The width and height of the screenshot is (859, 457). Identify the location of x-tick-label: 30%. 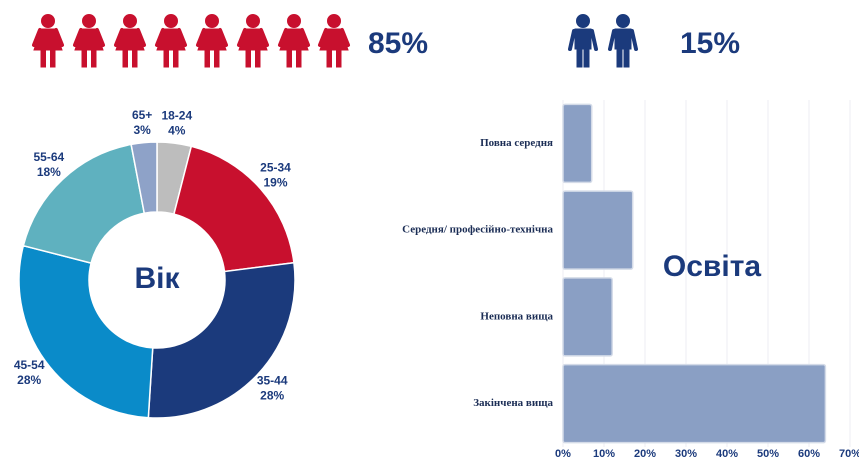
(686, 452).